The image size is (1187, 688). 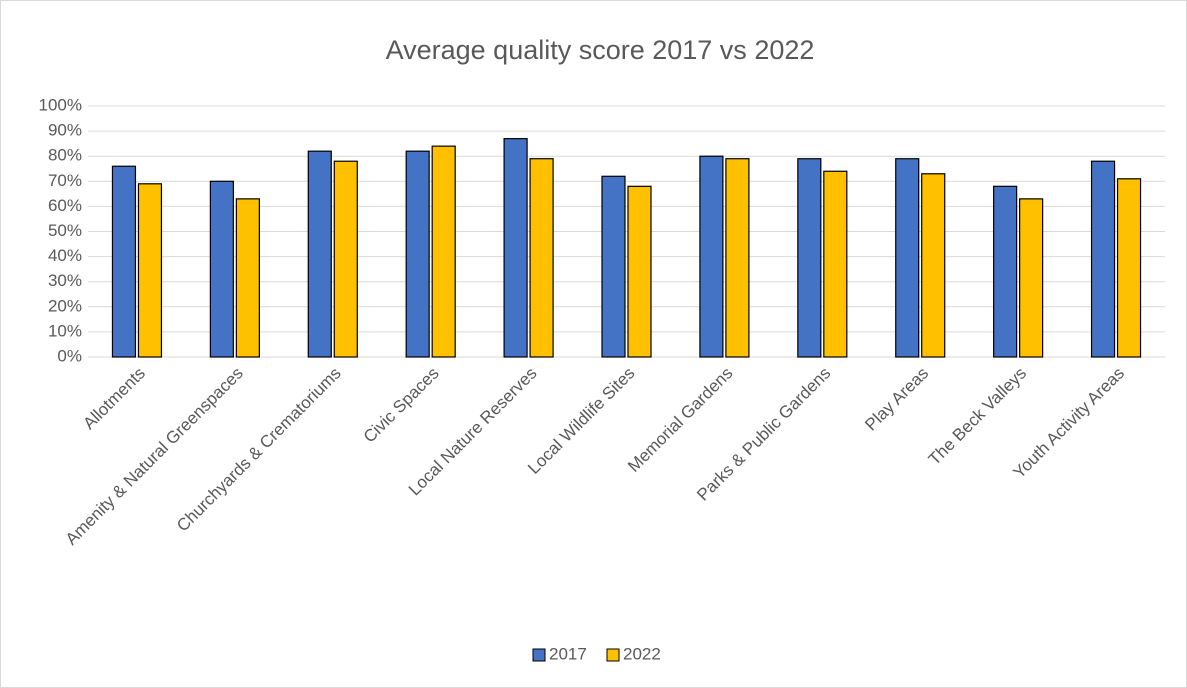 I want to click on y-tick-label: 0%, so click(x=69, y=355).